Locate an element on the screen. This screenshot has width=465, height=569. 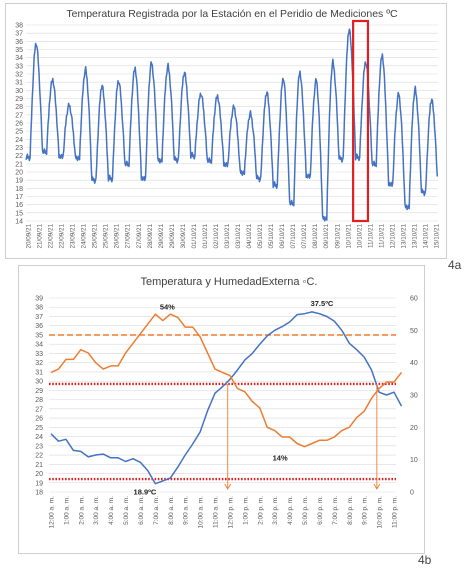
chart-a-x-tick-label: 22/09/21 is located at coordinates (51, 236).